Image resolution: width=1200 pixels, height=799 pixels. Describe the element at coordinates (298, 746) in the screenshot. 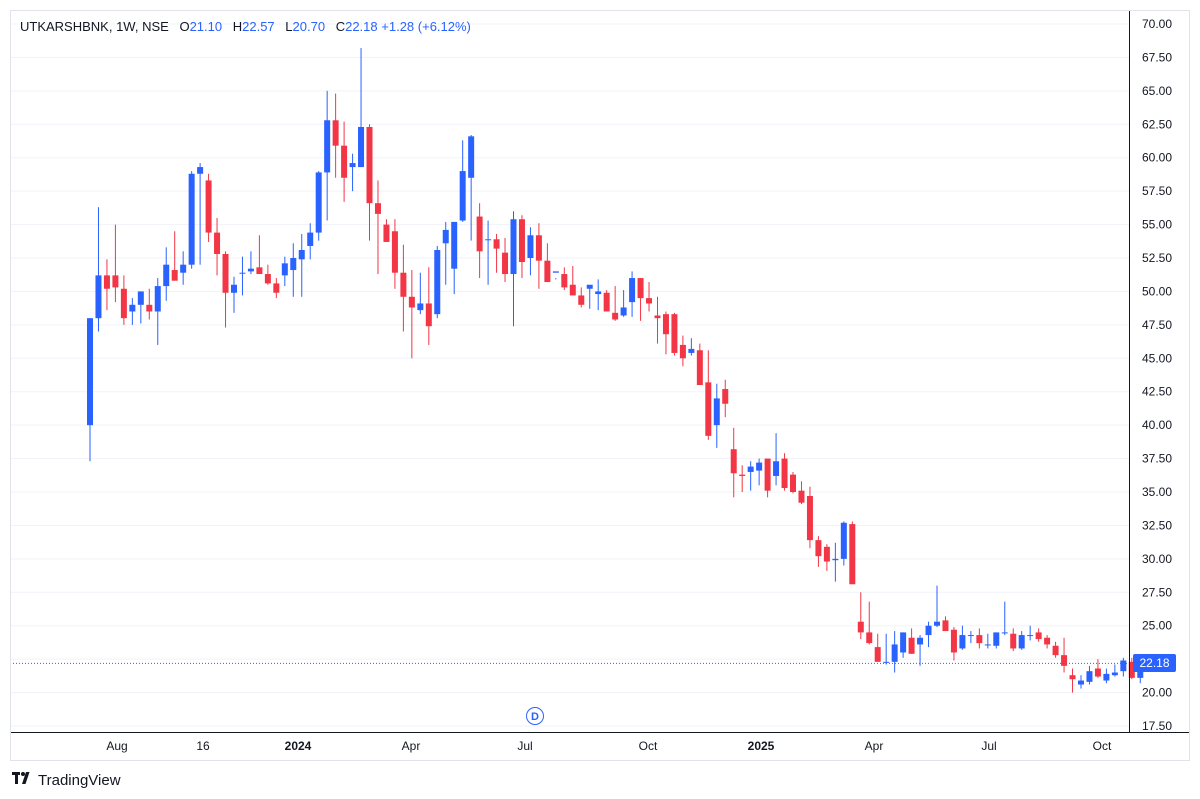

I see `time-tick-label: 2024` at that location.